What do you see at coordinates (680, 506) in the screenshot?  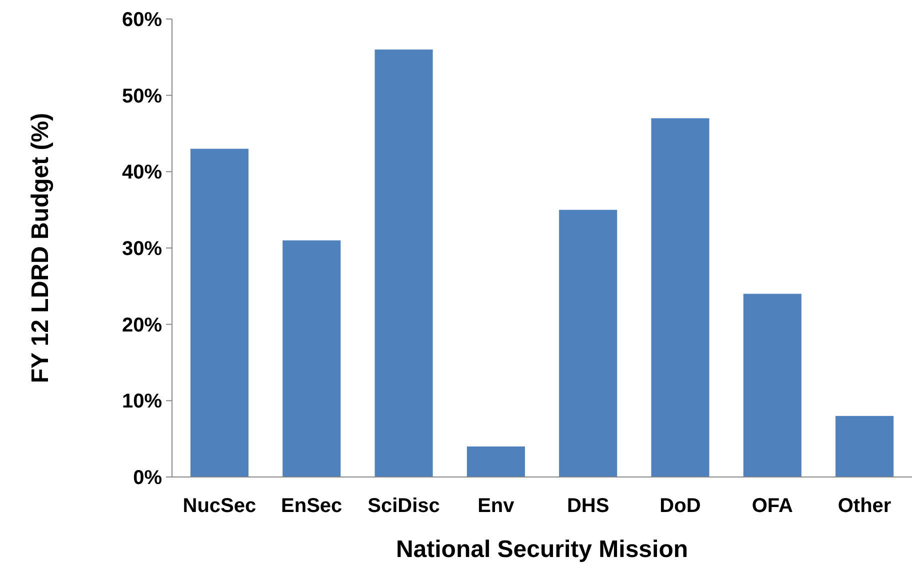 I see `x-tick-label: DoD` at bounding box center [680, 506].